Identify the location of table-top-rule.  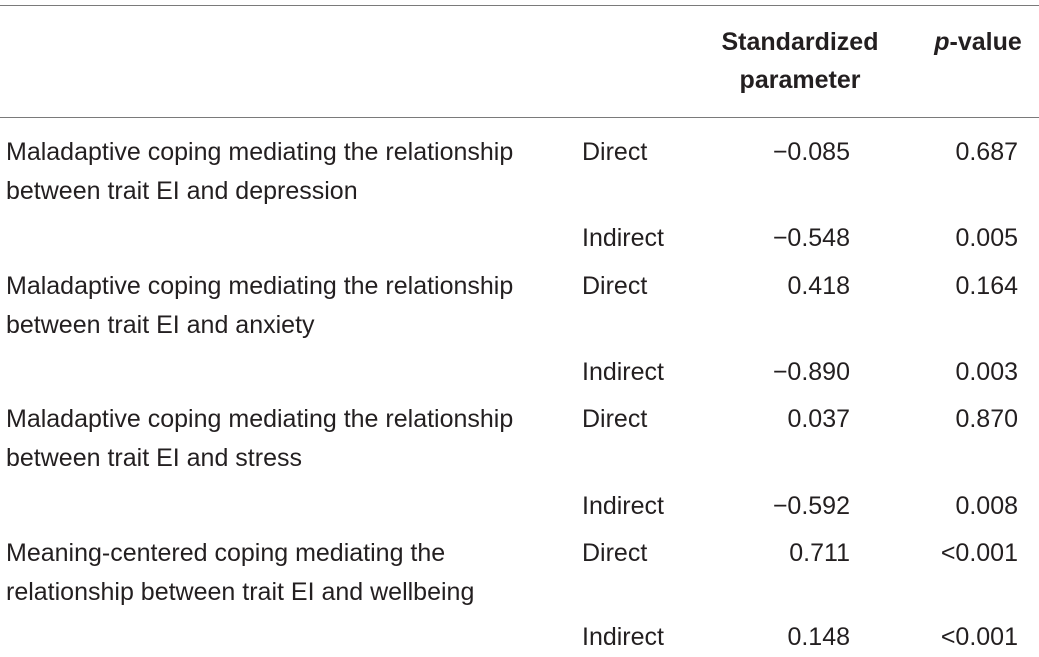
(519, 5).